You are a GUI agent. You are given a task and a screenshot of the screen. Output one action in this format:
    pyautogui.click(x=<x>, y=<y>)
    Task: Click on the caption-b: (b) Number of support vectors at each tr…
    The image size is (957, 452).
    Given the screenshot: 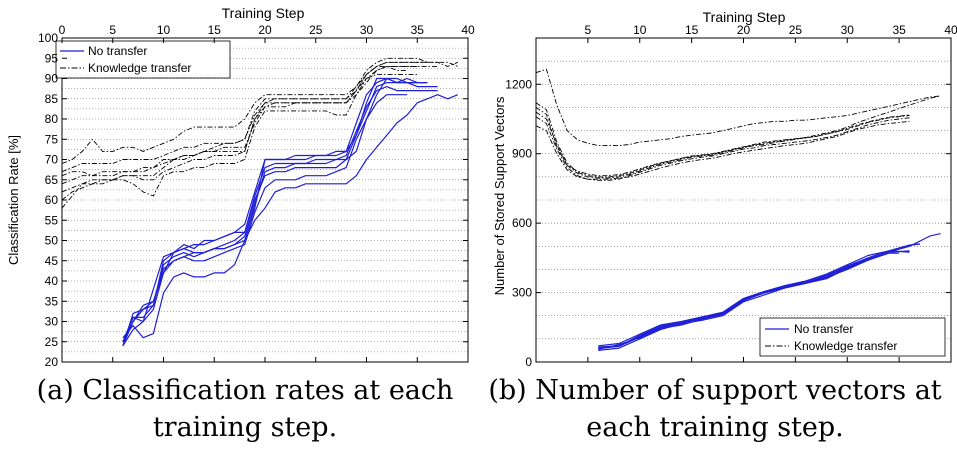 What is the action you would take?
    pyautogui.click(x=715, y=409)
    